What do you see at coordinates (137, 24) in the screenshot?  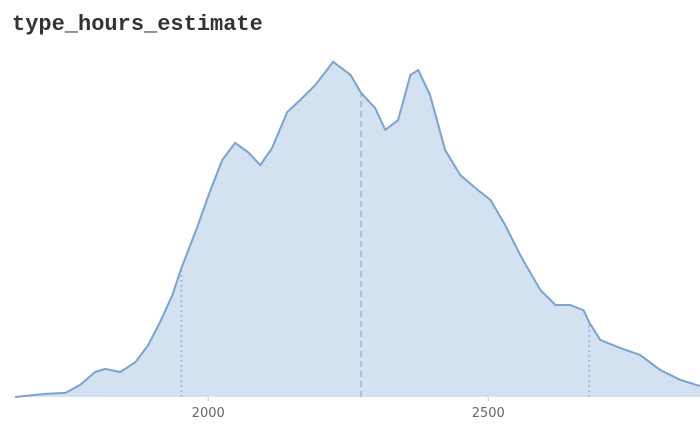 I see `chart-title: type_hours_estimate` at bounding box center [137, 24].